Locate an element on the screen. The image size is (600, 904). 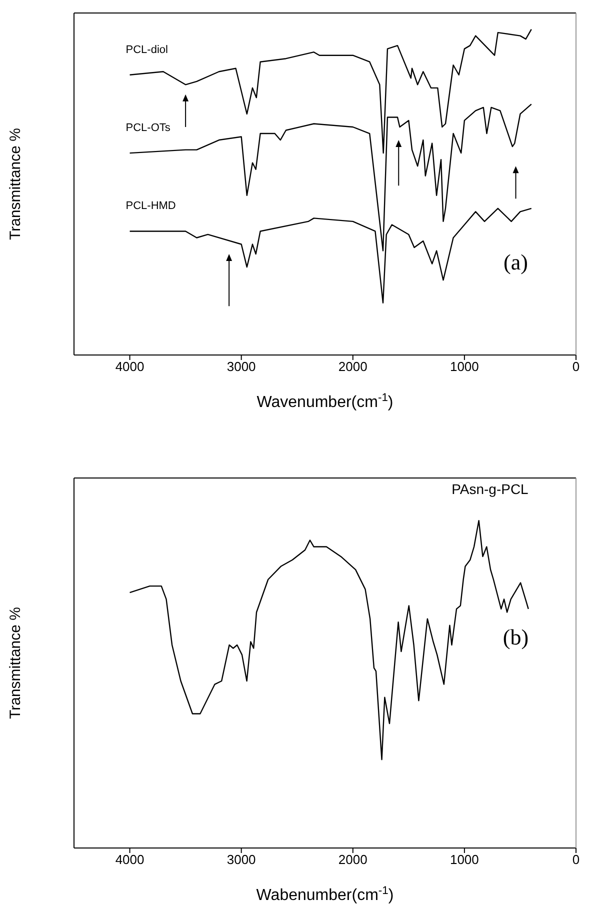
x-axis-title: Wavenumber(cm$^{-1}$) is located at coordinates (325, 401).